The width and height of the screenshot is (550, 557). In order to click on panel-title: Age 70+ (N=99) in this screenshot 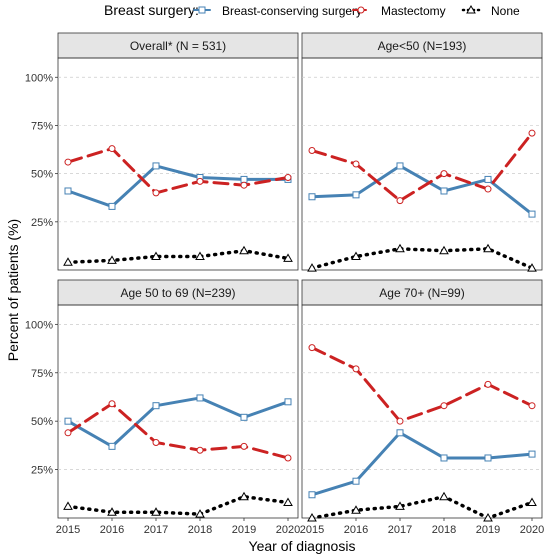, I will do `click(421, 293)`.